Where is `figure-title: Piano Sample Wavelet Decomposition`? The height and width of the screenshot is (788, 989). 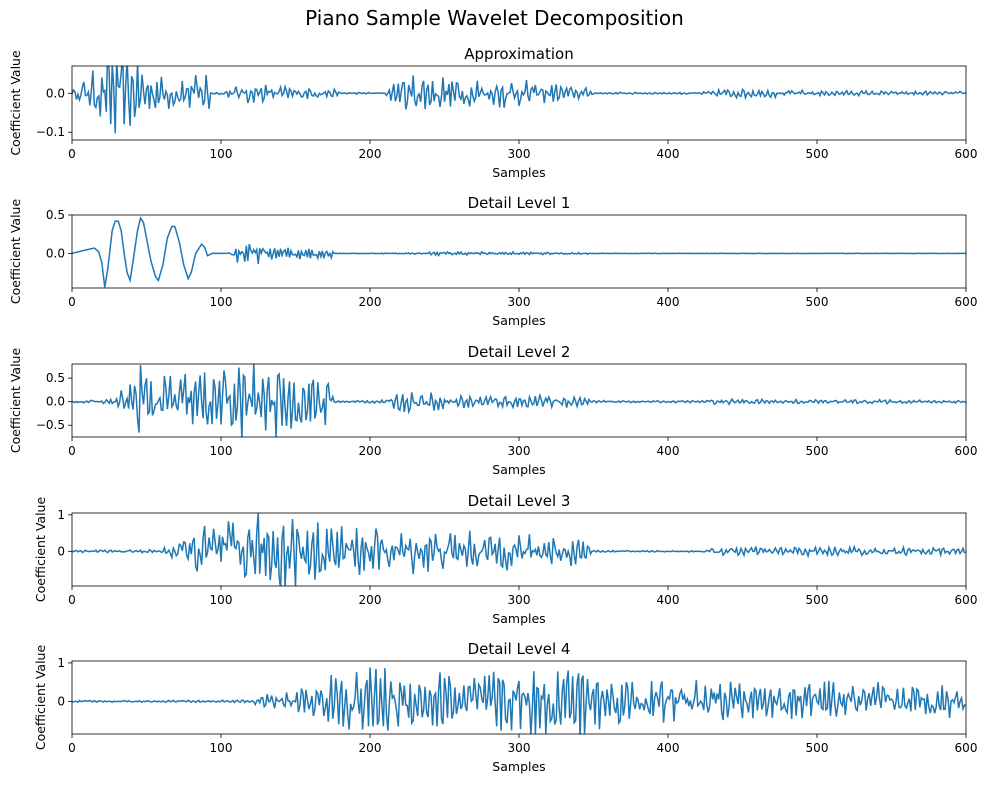
figure-title: Piano Sample Wavelet Decomposition is located at coordinates (494, 18).